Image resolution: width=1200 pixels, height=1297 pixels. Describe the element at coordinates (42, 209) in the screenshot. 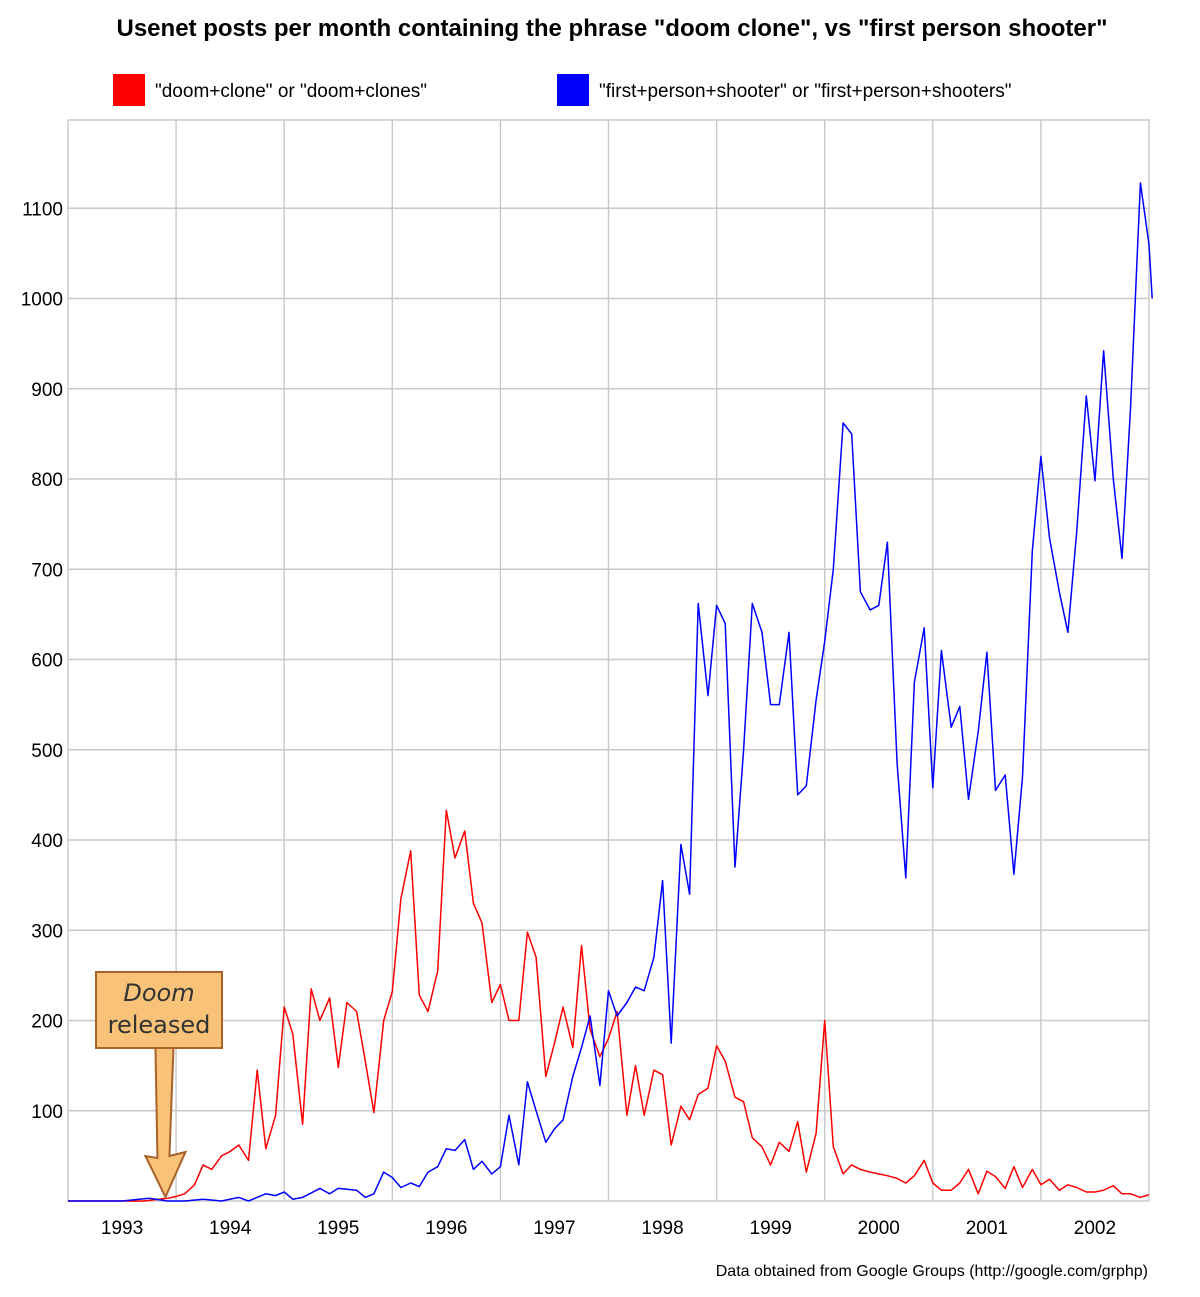

I see `y-tick-label: 1100` at that location.